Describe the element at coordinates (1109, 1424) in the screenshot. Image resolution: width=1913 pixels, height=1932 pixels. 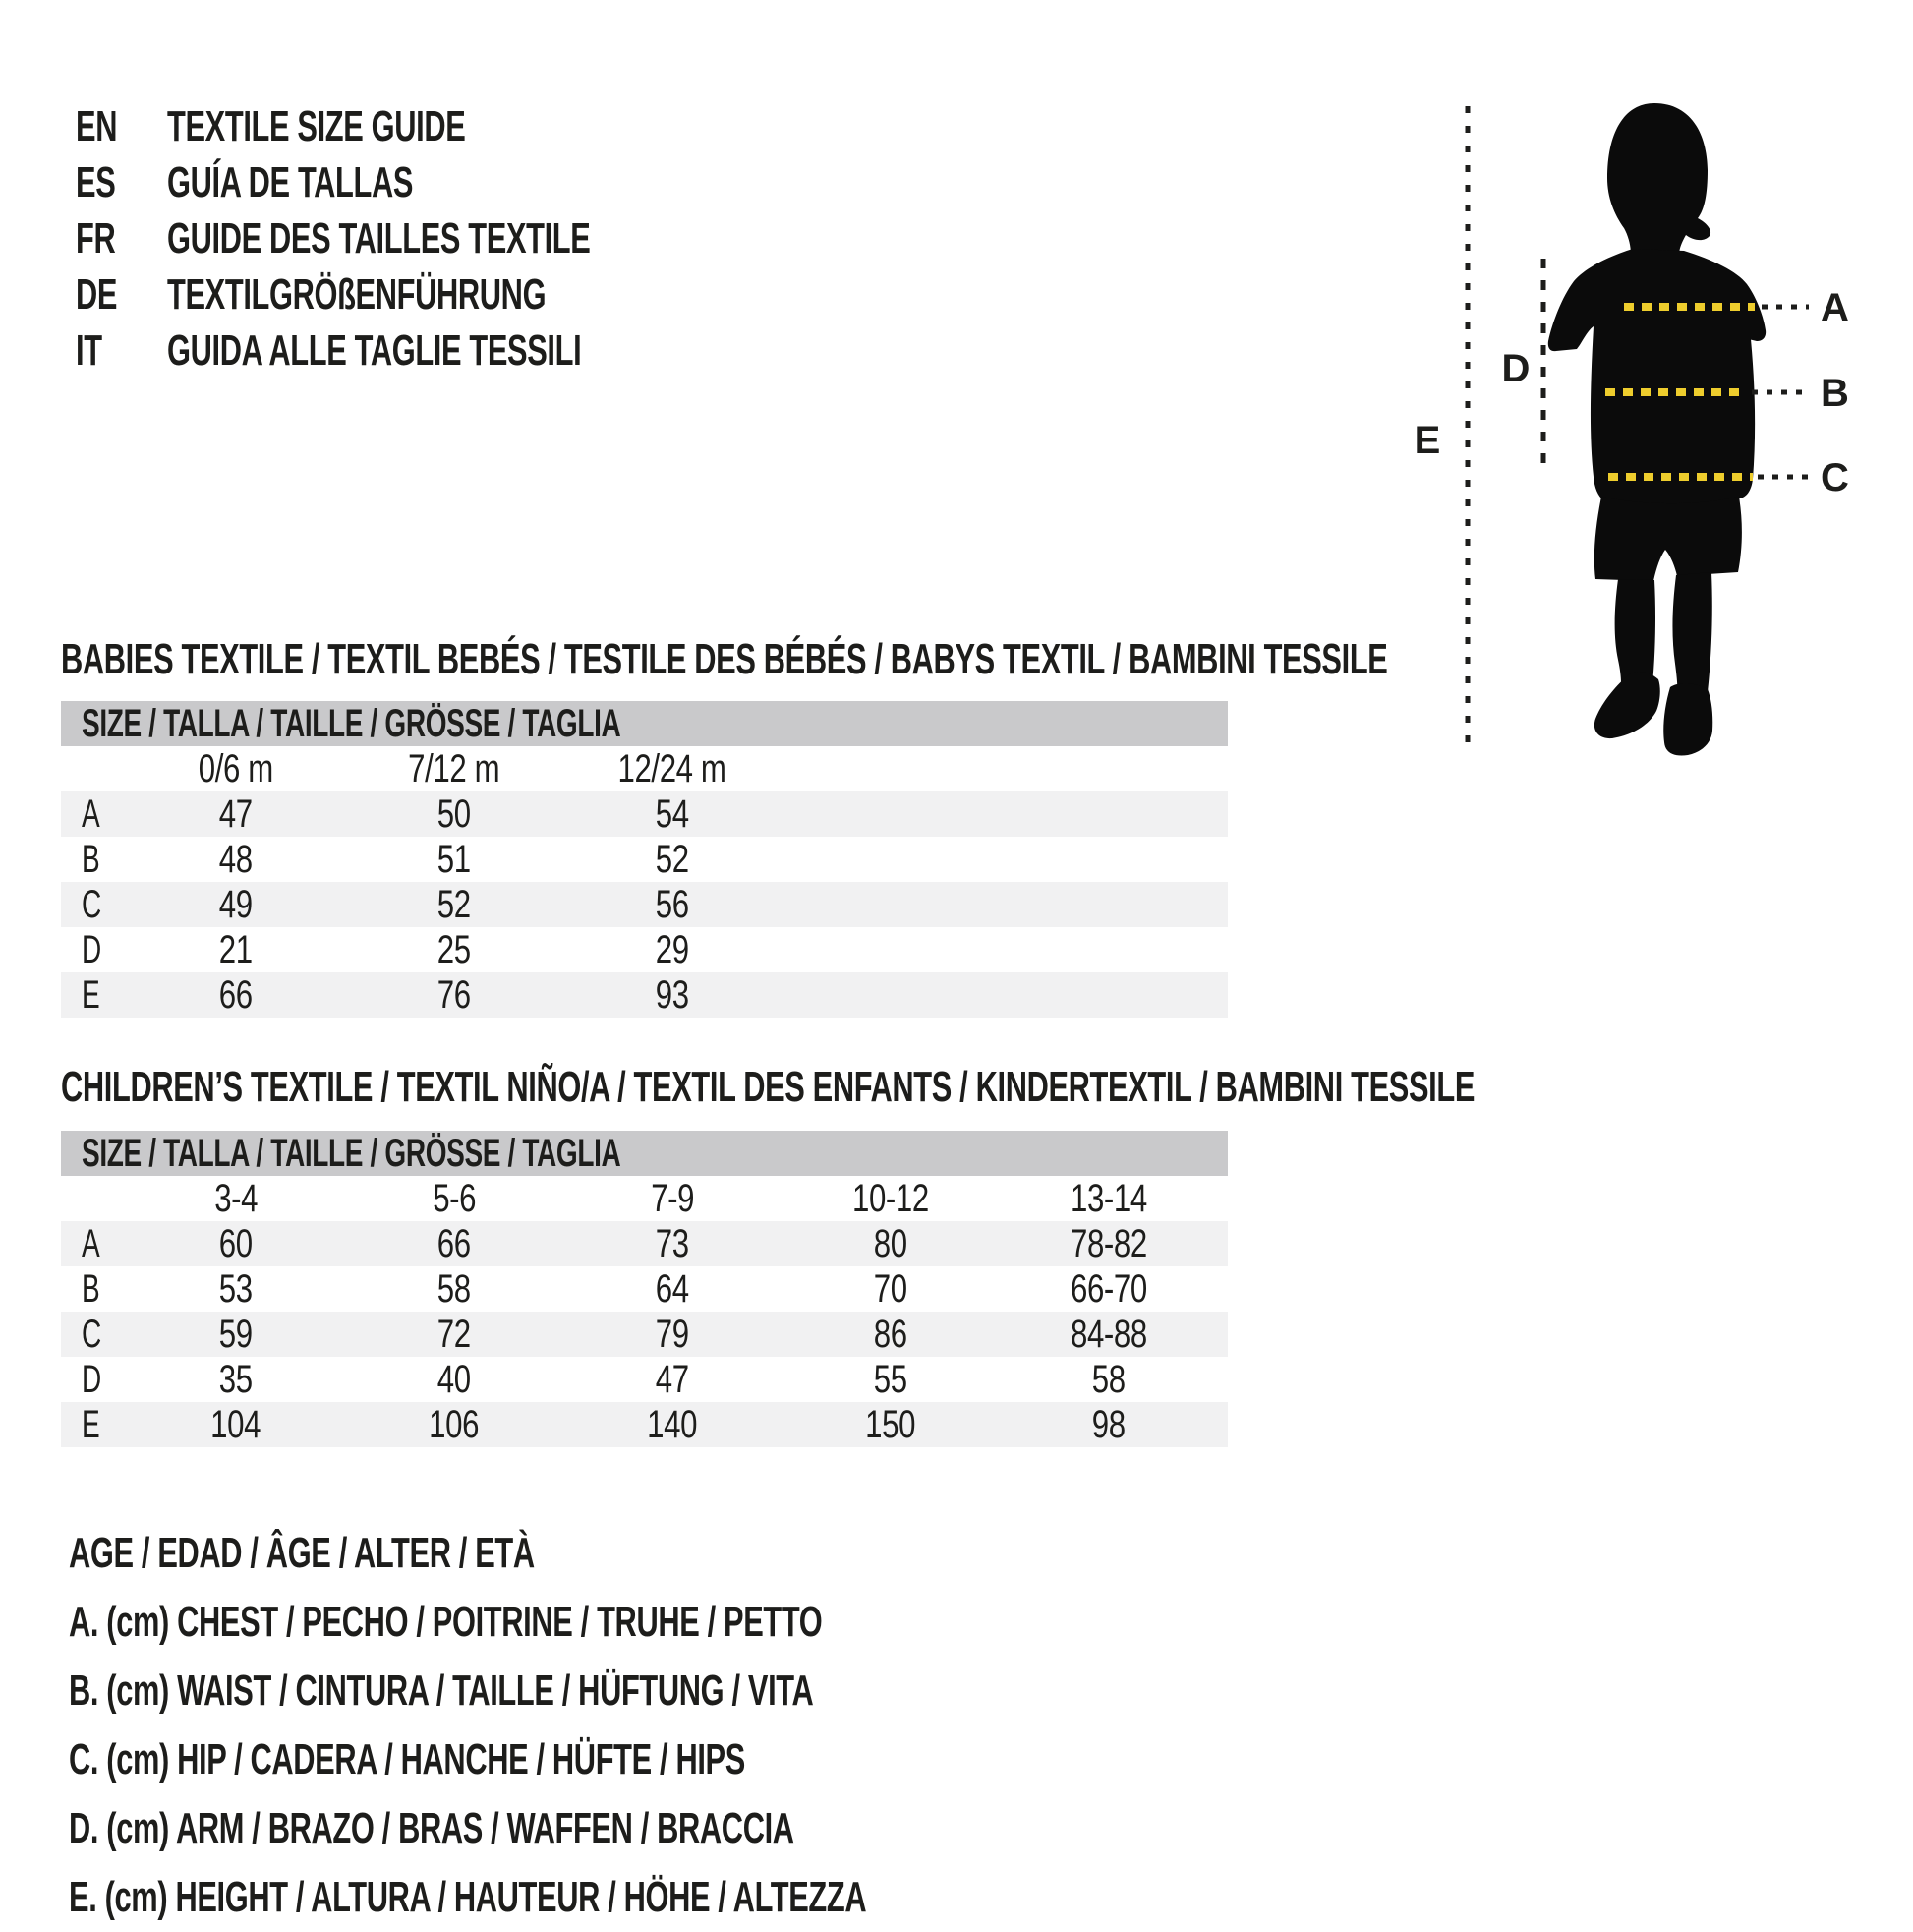
I see `table-value: 98` at that location.